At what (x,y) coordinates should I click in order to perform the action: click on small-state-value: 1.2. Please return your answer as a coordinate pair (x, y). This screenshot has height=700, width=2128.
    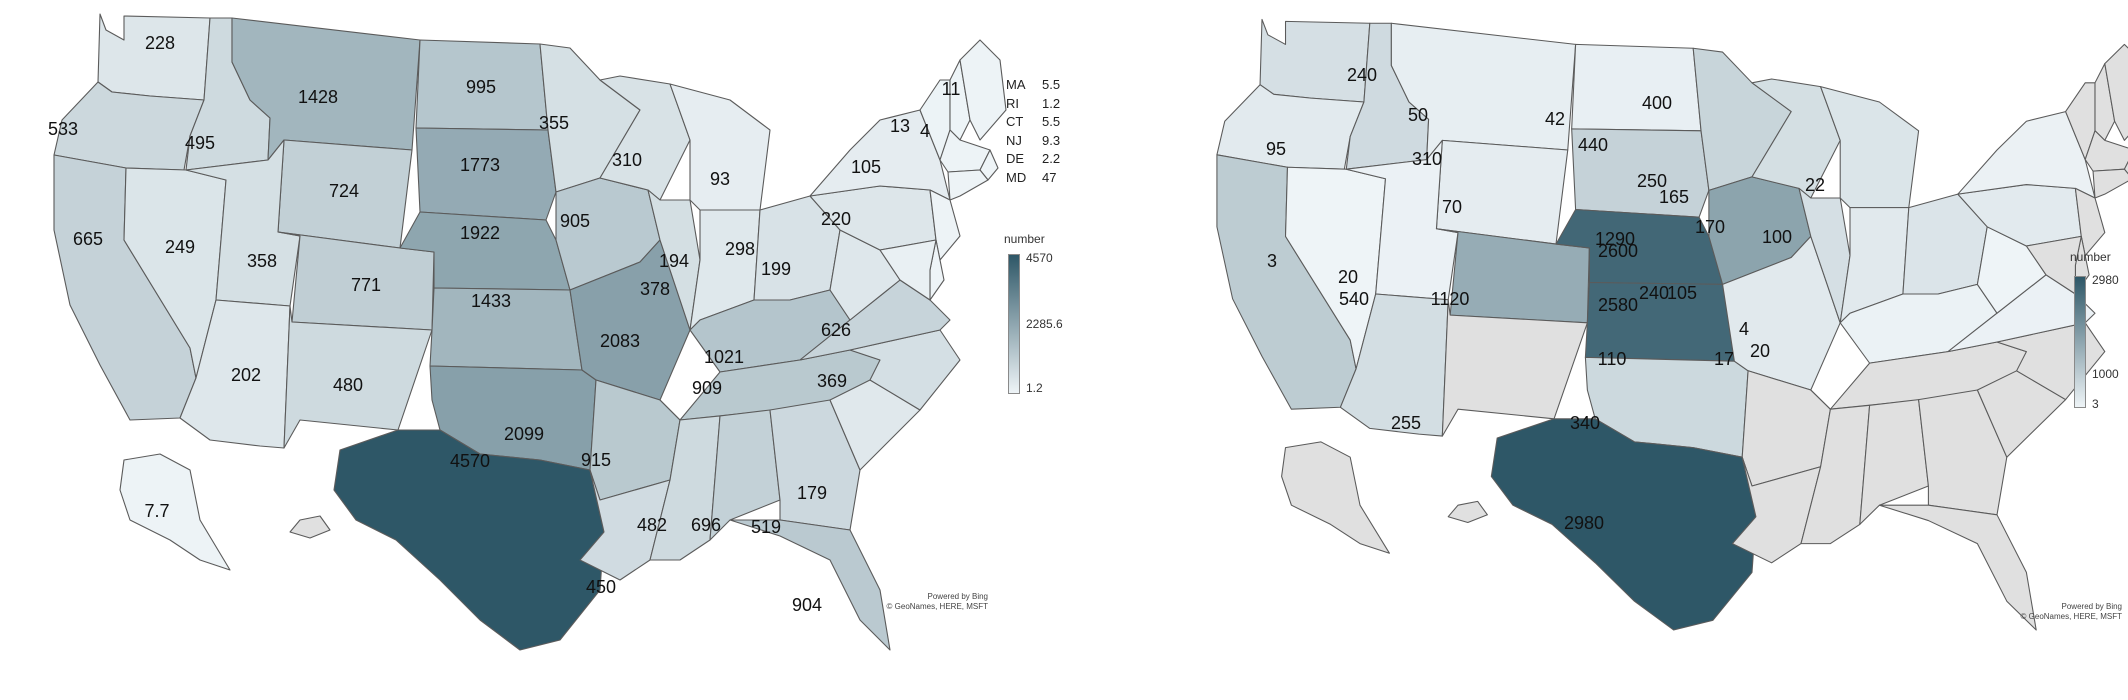
    Looking at the image, I should click on (1051, 103).